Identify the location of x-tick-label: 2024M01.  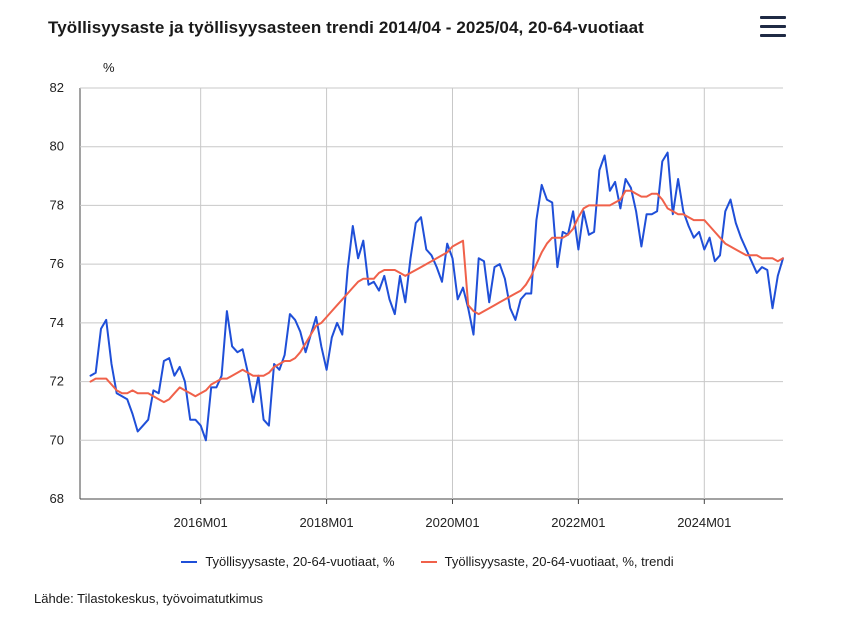
(704, 522).